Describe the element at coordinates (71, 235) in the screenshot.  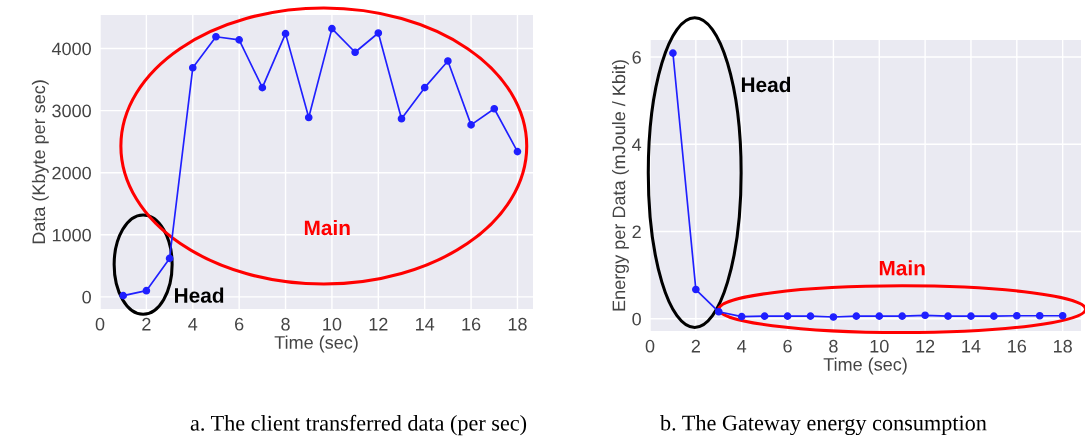
I see `y-tick-label: 1000` at that location.